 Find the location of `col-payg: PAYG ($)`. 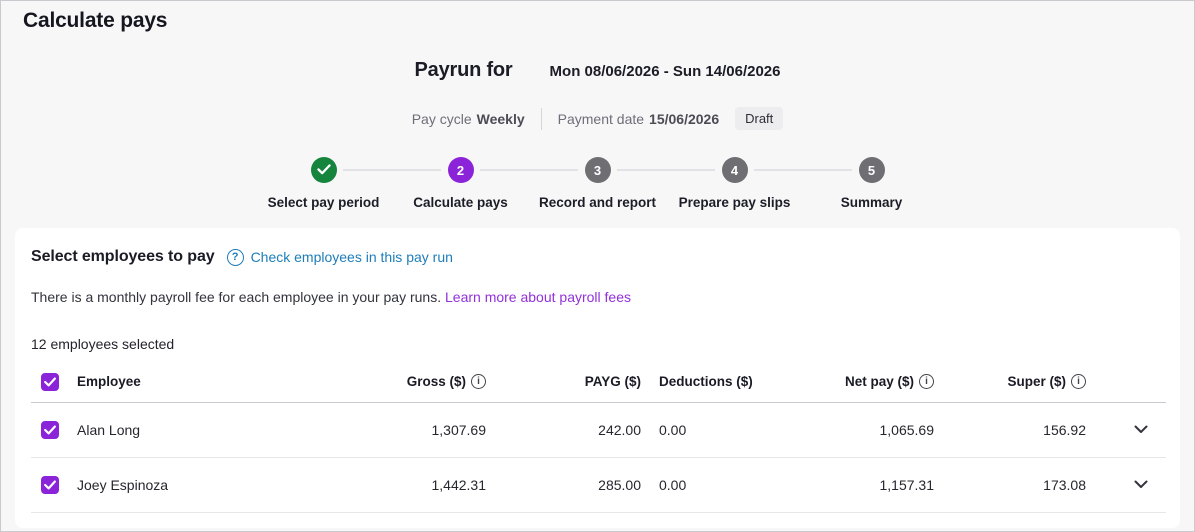

col-payg: PAYG ($) is located at coordinates (563, 382).